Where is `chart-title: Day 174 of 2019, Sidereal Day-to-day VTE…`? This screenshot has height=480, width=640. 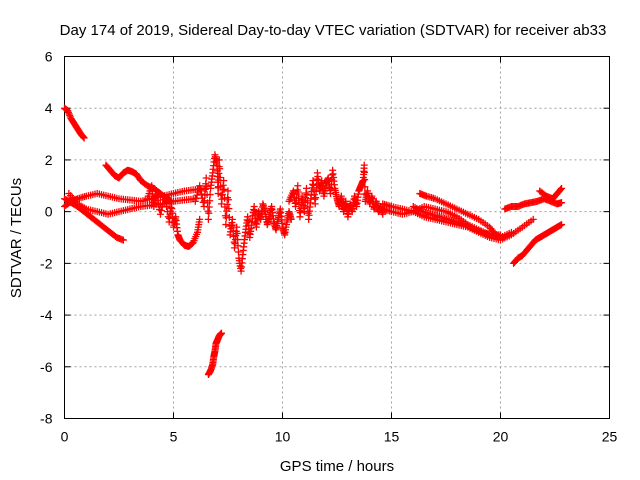
chart-title: Day 174 of 2019, Sidereal Day-to-day VTE… is located at coordinates (333, 30).